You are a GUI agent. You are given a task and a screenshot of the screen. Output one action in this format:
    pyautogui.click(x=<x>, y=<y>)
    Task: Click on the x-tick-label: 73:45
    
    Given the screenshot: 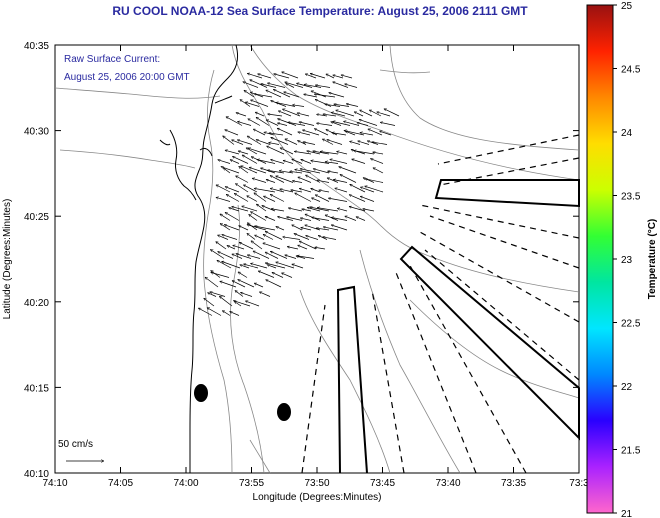 What is the action you would take?
    pyautogui.click(x=382, y=483)
    